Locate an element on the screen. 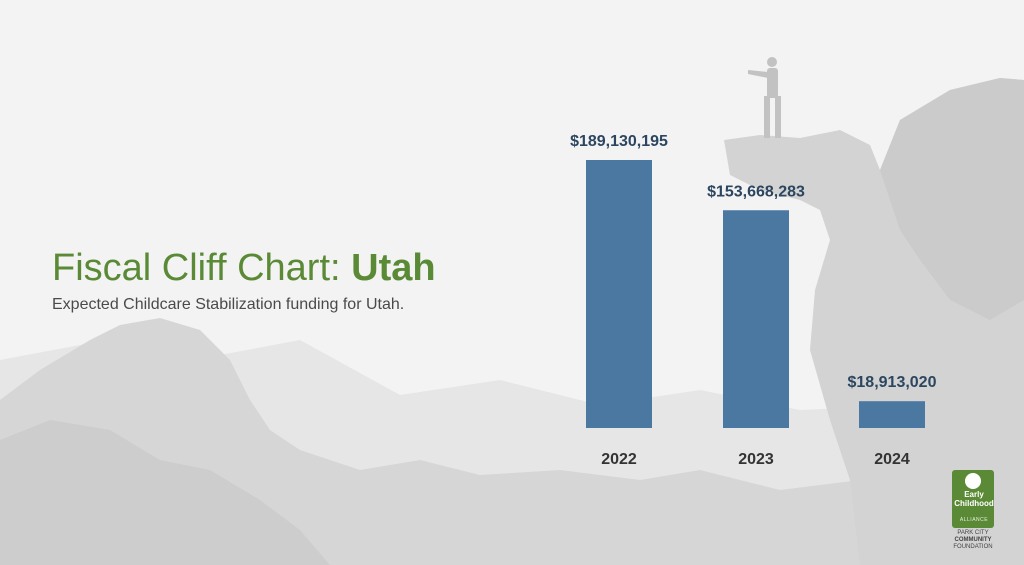 The image size is (1024, 565). logo-line-1: Early is located at coordinates (974, 494).